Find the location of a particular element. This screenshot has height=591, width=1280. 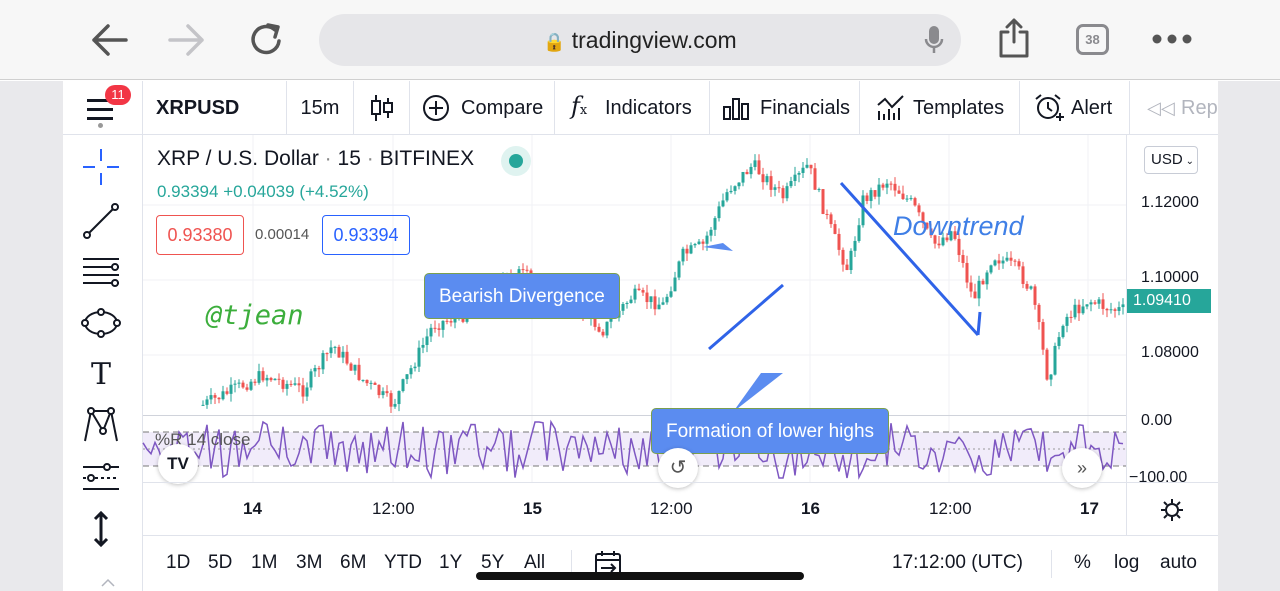

log-scale-toggle: log is located at coordinates (1127, 562).